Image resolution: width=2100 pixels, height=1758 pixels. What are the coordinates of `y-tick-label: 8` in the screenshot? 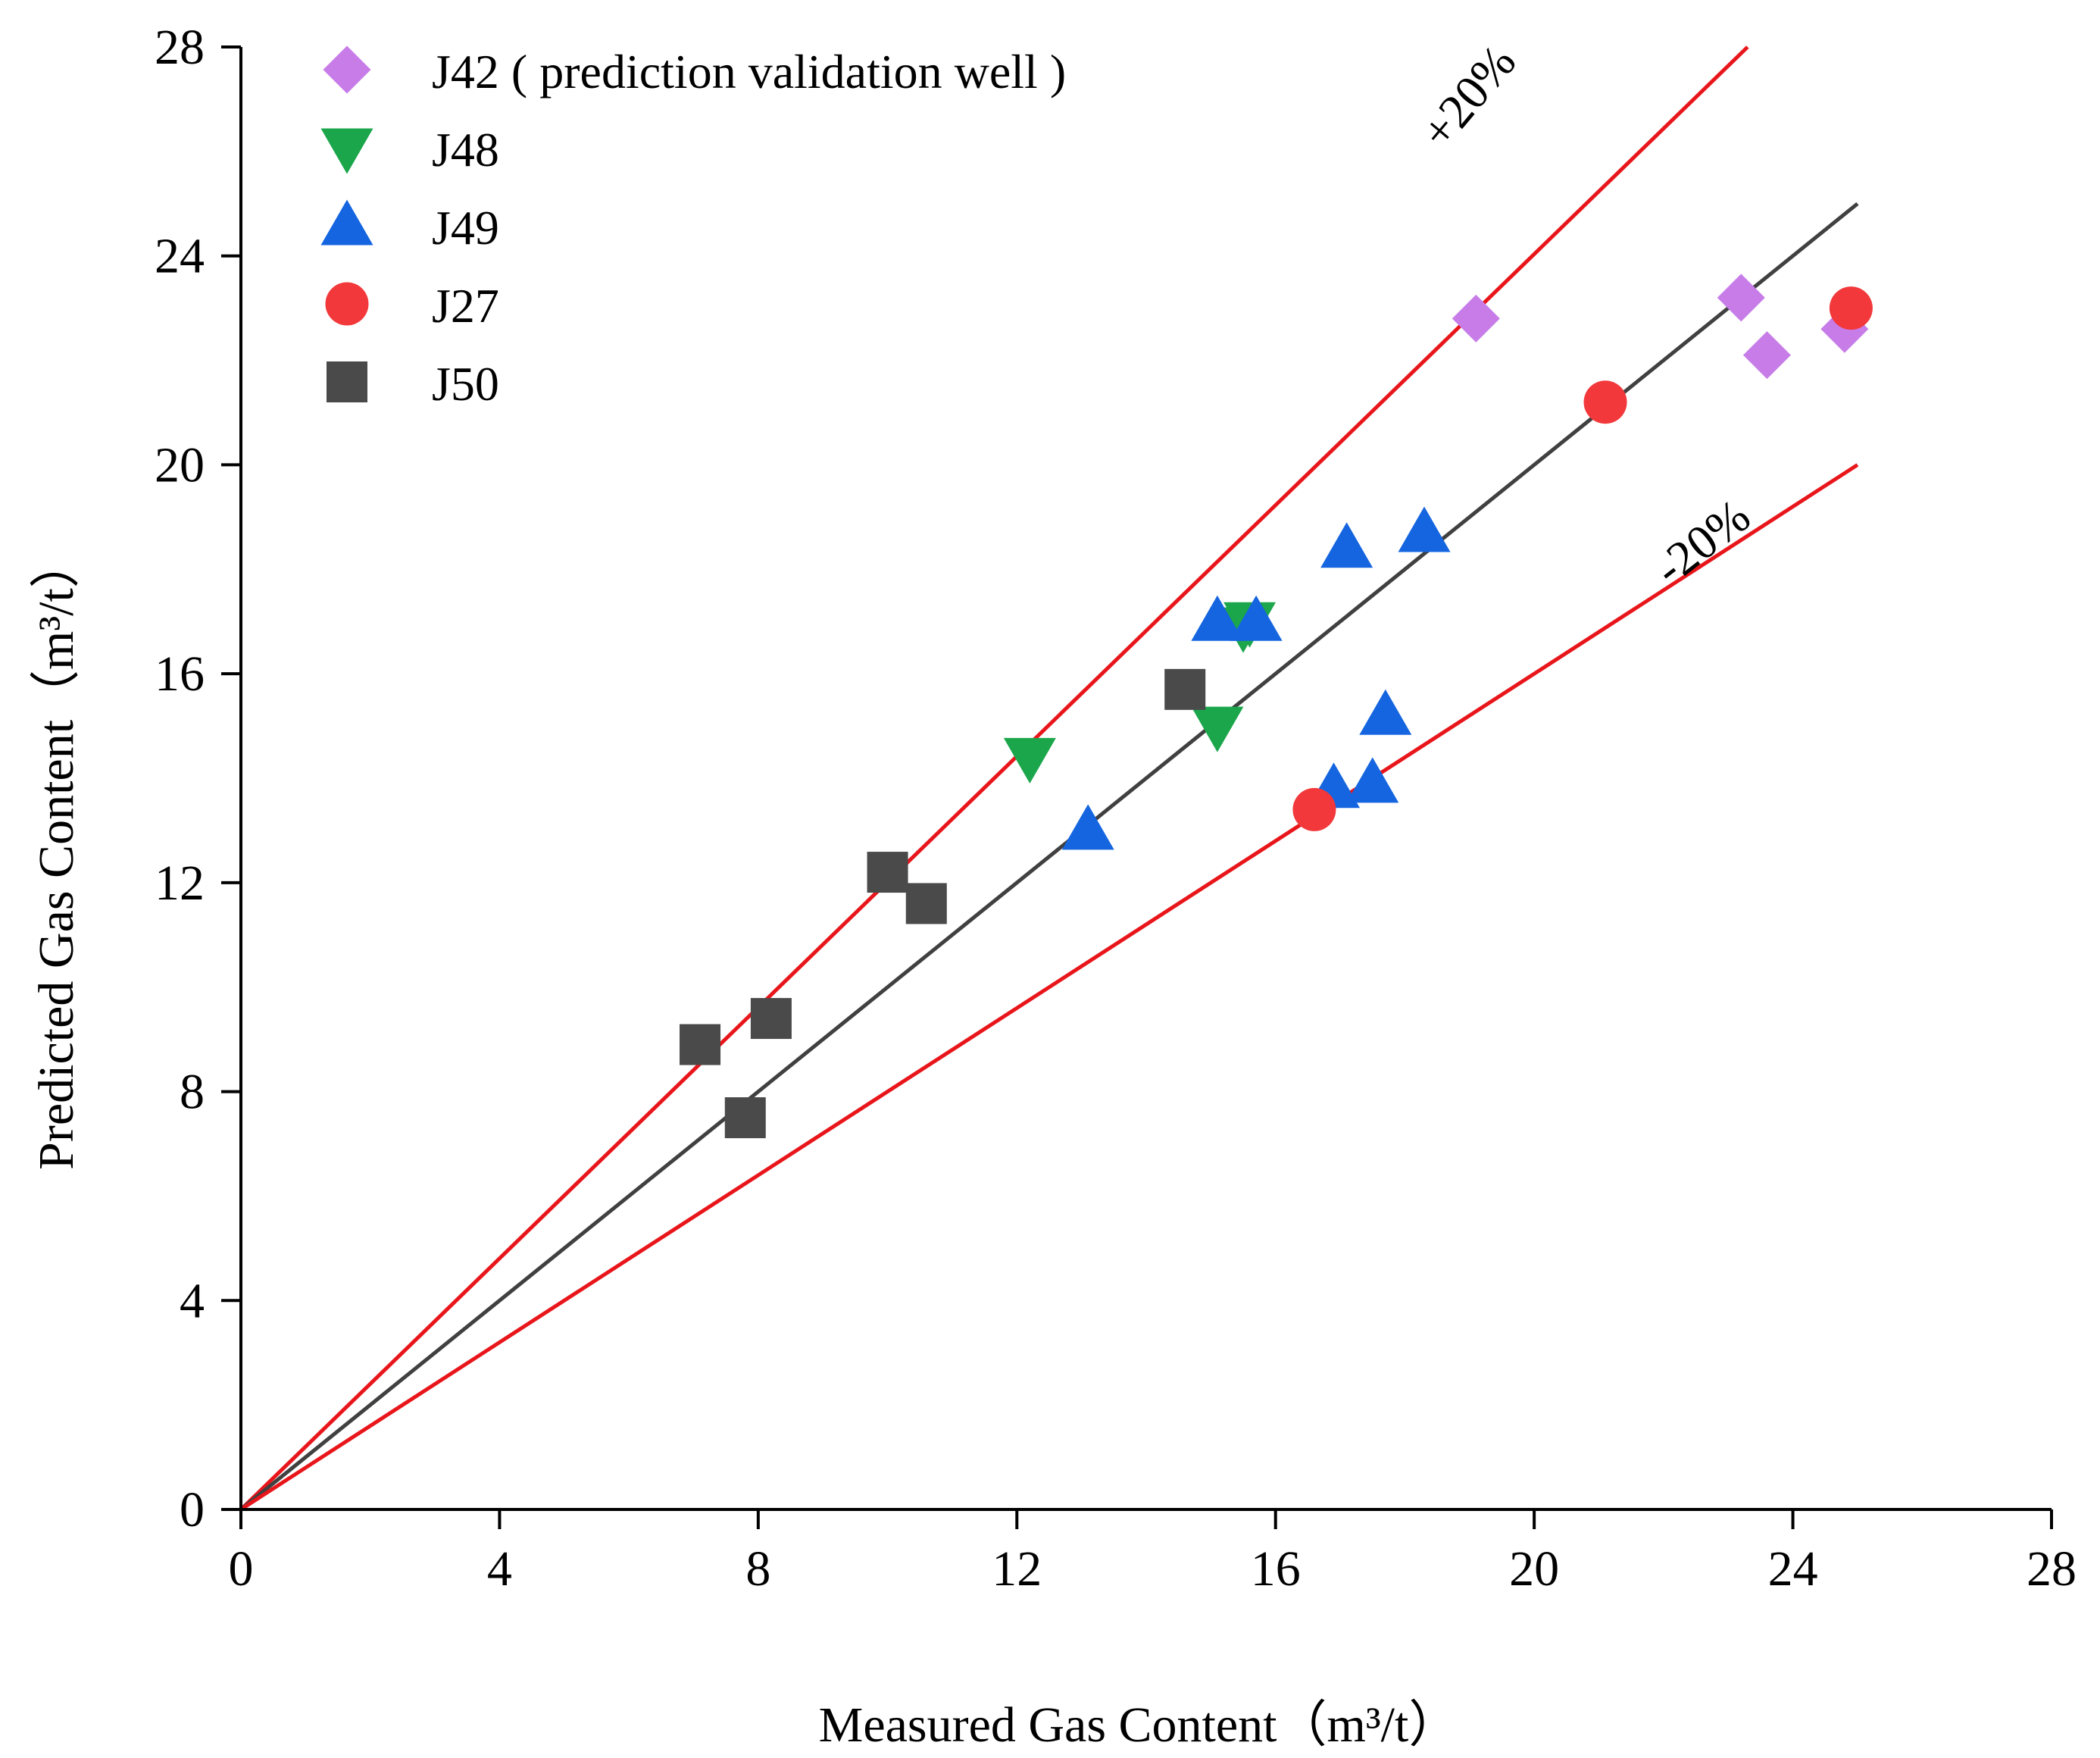 It's located at (193, 1092).